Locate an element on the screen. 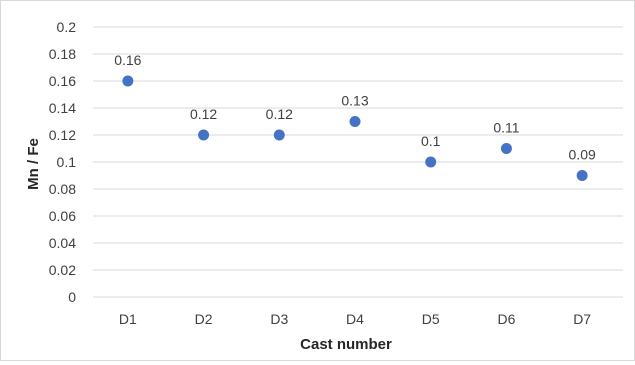  y-tick-label: 0.14 is located at coordinates (62, 108).